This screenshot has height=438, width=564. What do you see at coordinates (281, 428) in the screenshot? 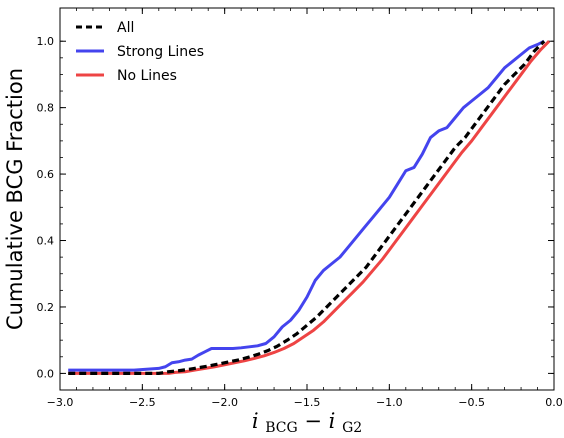
I see `x-axis-title-sub1: BCG` at bounding box center [281, 428].